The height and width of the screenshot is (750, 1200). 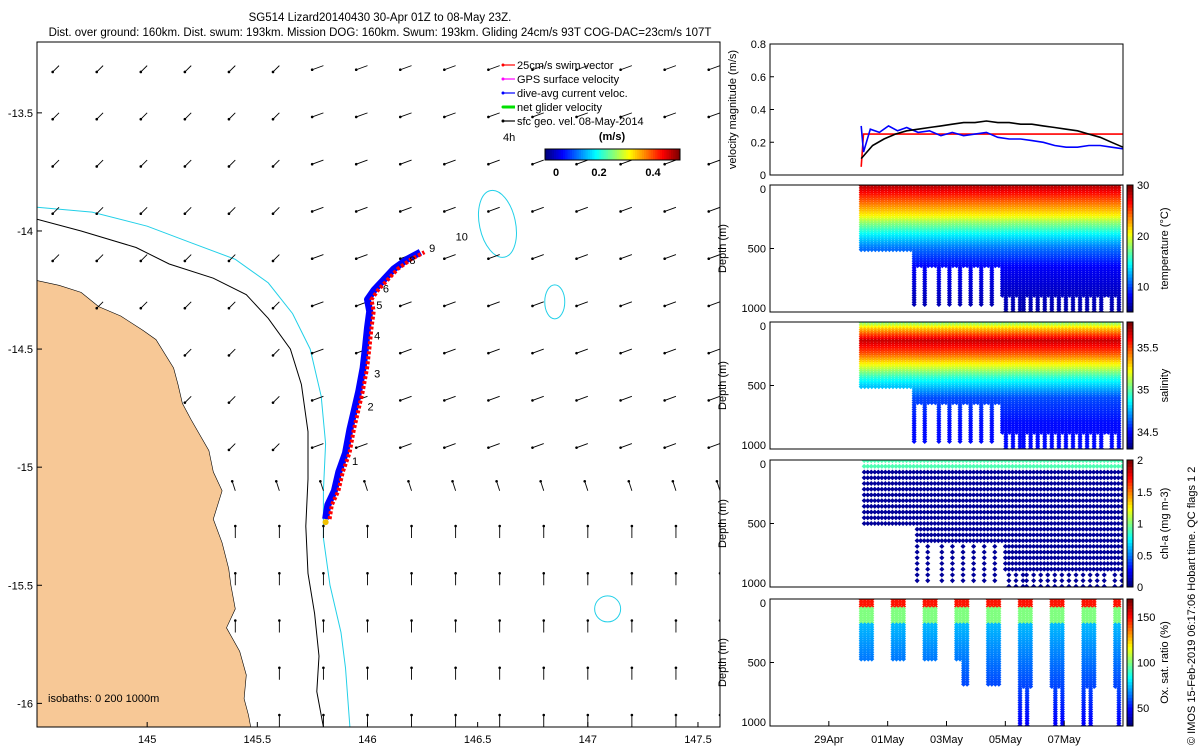 What do you see at coordinates (568, 80) in the screenshot?
I see `legend-entry: GPS surface velocity` at bounding box center [568, 80].